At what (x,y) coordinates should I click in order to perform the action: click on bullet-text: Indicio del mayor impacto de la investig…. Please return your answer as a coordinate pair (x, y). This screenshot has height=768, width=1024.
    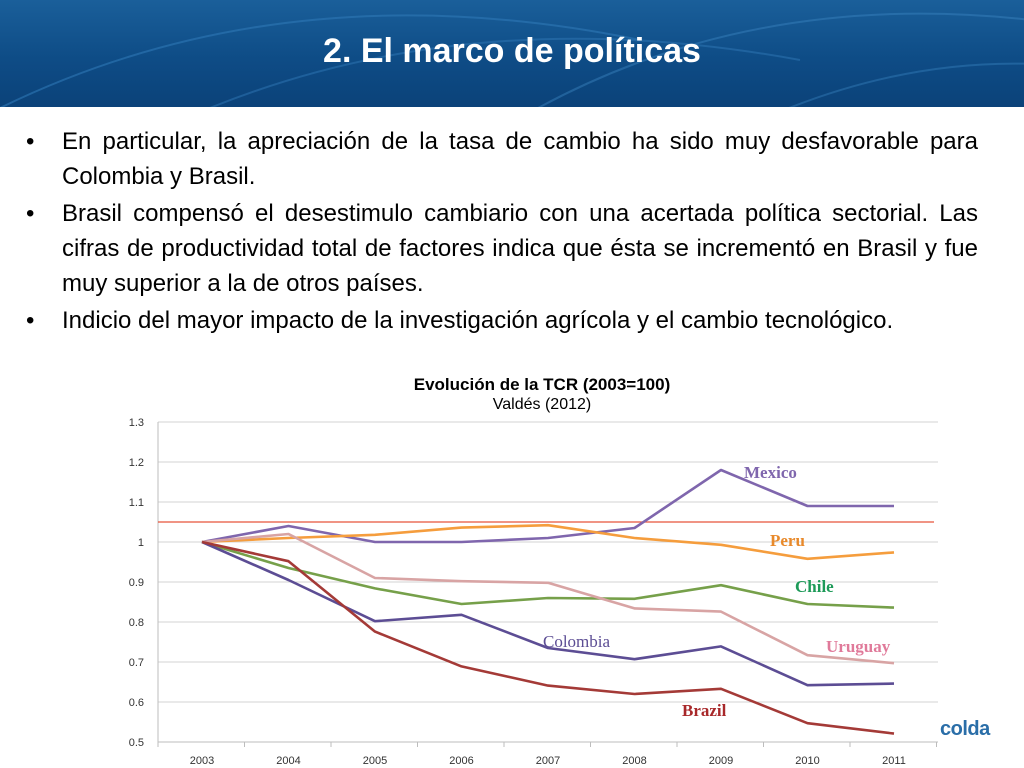
    Looking at the image, I should click on (478, 320).